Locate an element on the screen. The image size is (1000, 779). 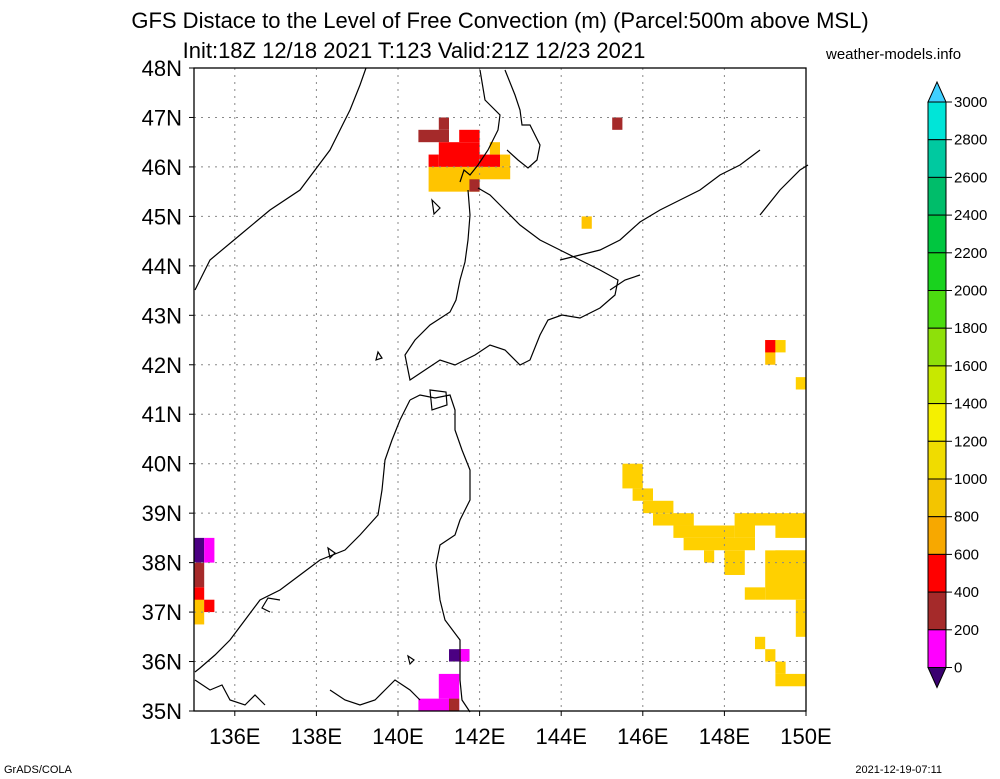
colorbar-label: 1600 is located at coordinates (970, 366).